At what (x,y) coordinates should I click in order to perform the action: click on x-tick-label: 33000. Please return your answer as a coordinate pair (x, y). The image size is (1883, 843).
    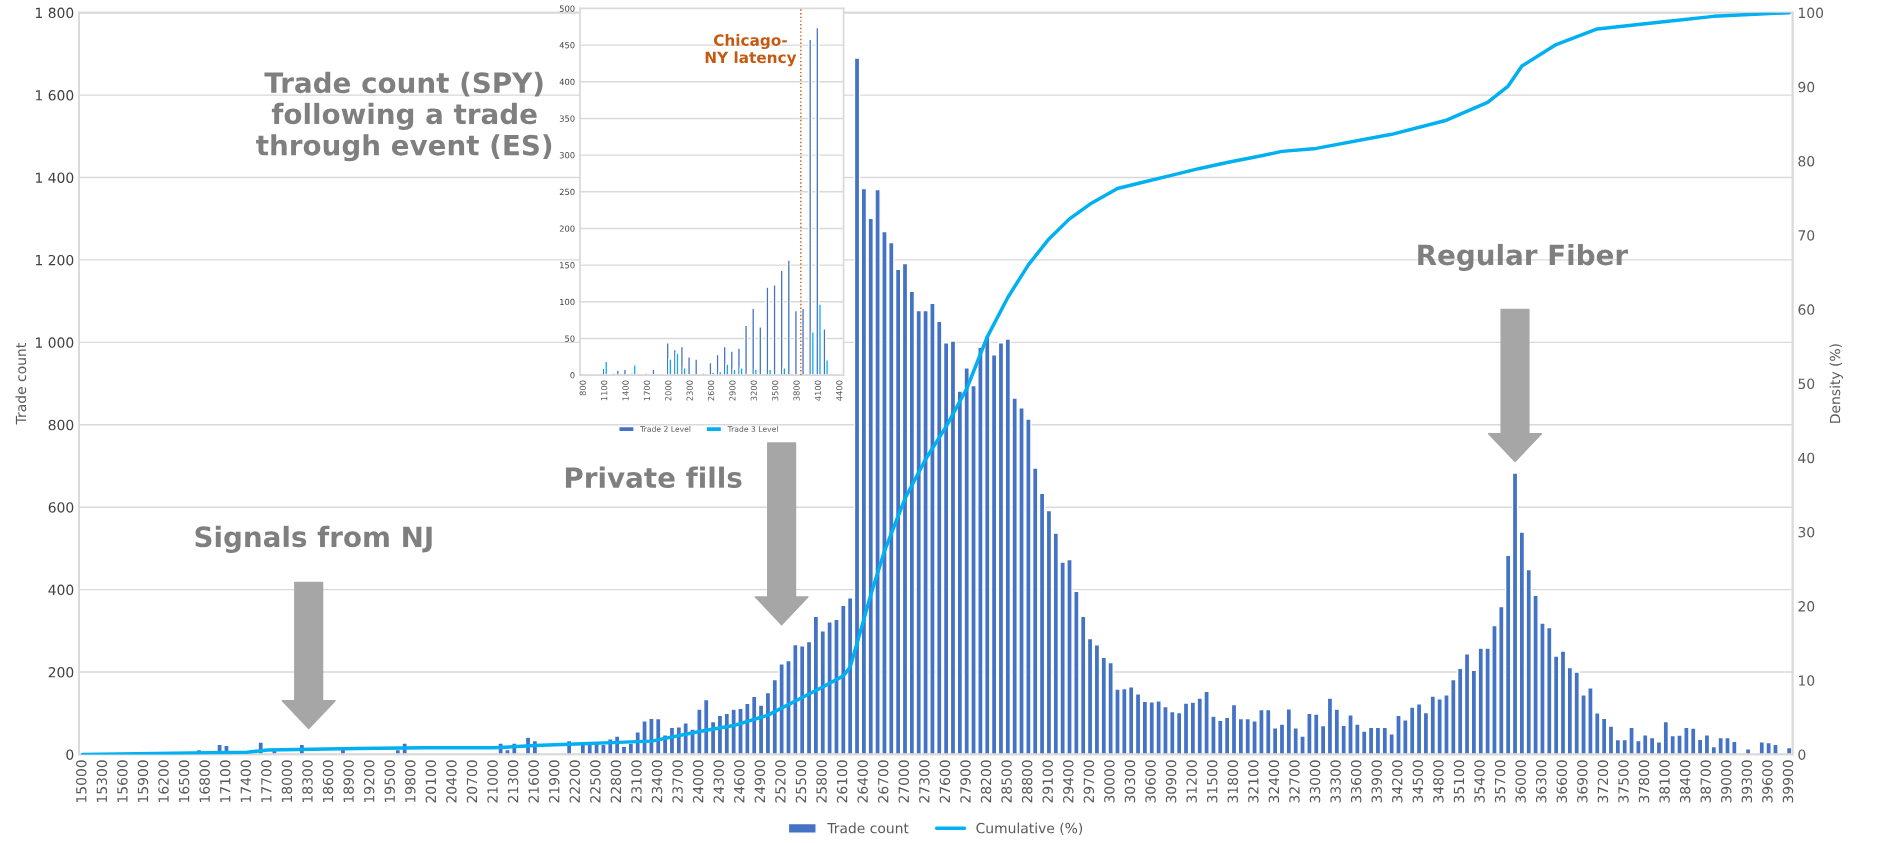
    Looking at the image, I should click on (1315, 781).